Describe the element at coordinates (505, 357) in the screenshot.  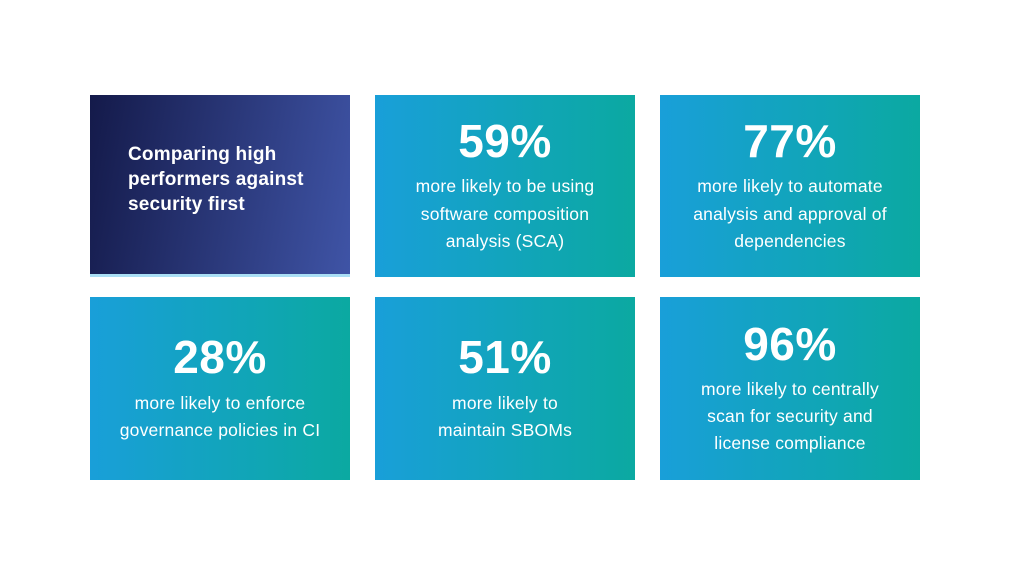
I see `stat-percent: 51%` at that location.